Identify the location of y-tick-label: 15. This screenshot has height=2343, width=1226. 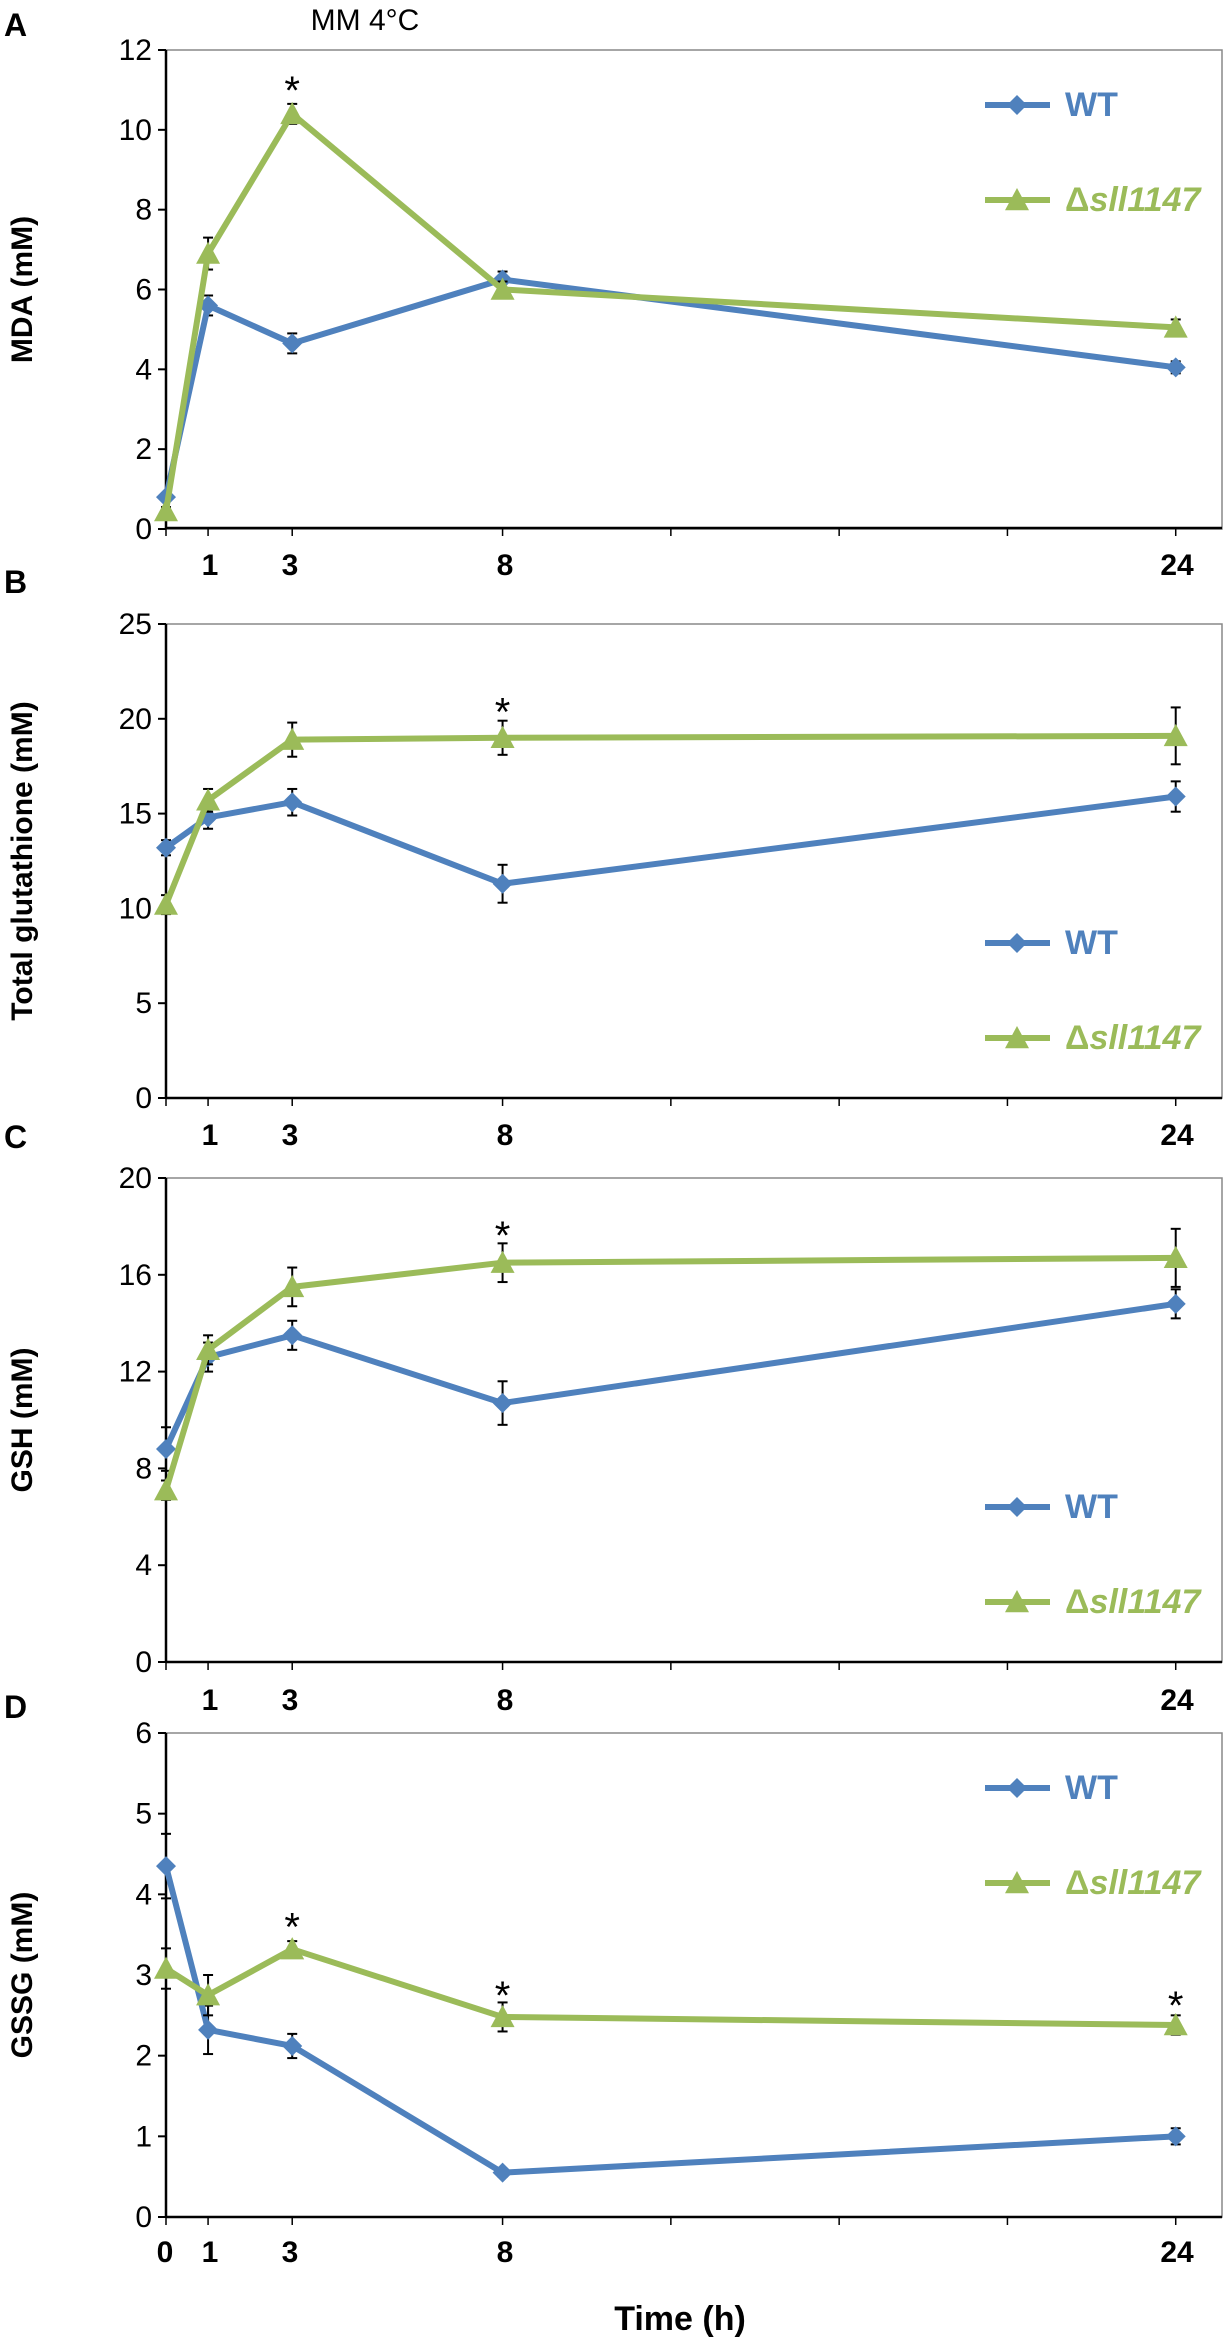
(135, 814).